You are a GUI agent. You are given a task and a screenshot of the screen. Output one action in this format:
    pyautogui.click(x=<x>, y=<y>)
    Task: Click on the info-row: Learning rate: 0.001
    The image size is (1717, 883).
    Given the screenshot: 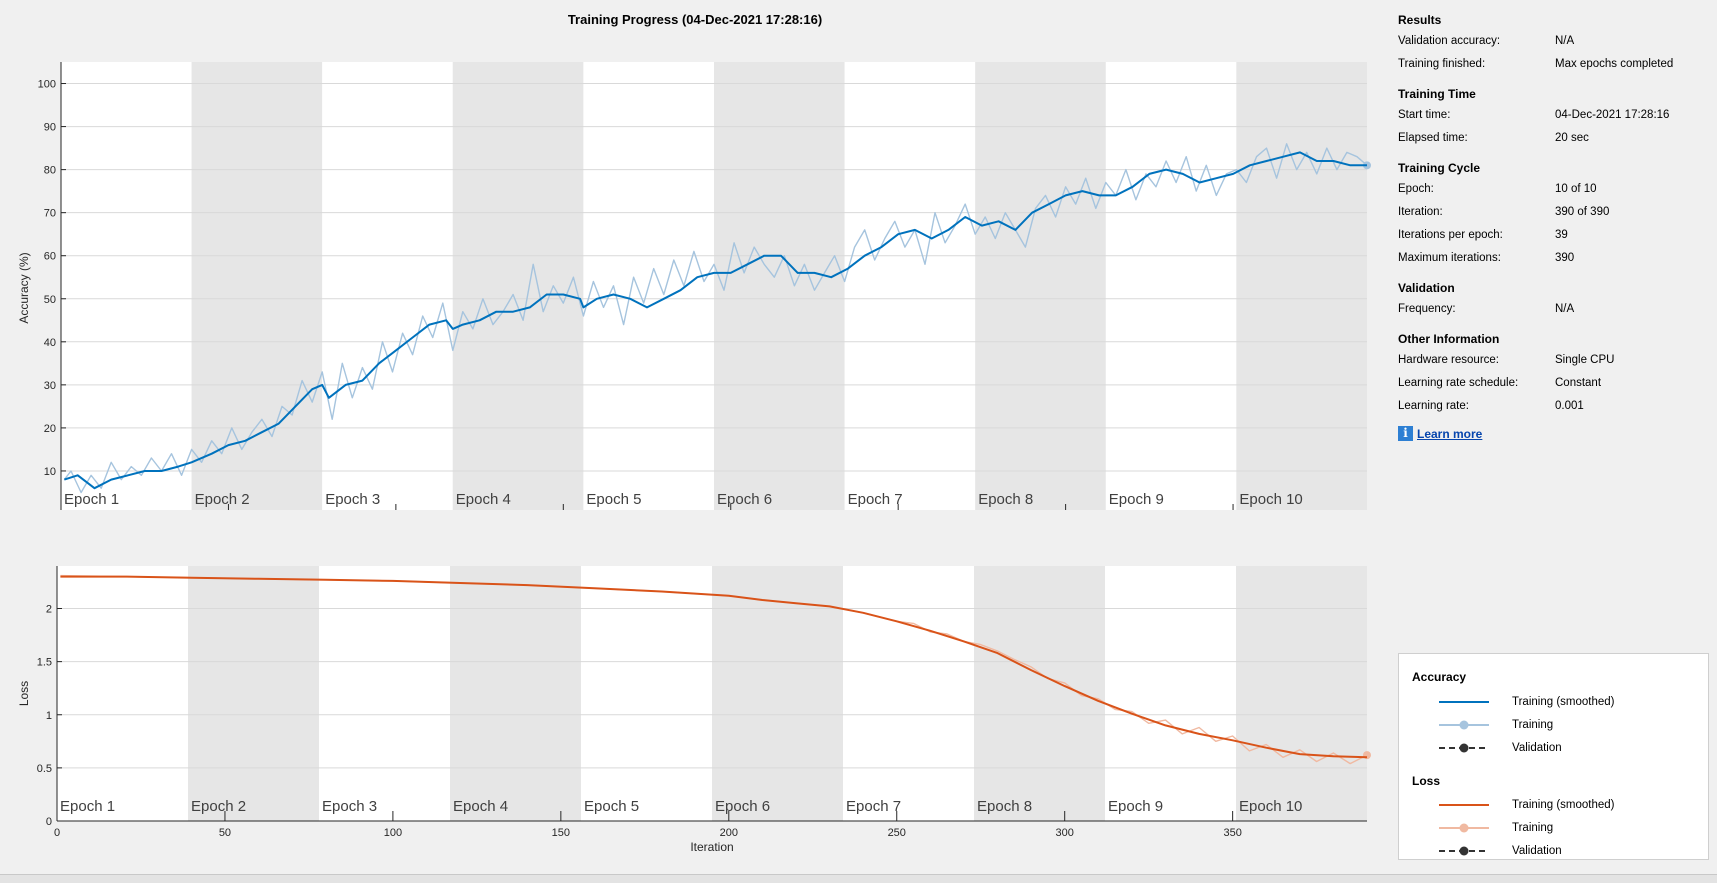 What is the action you would take?
    pyautogui.click(x=1553, y=406)
    